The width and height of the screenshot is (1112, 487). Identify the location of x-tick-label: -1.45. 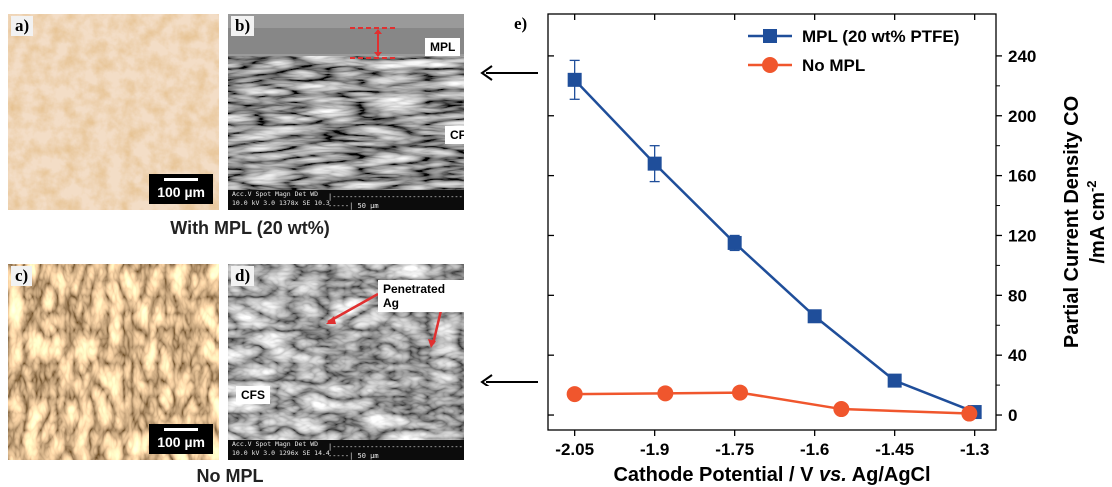
(894, 449).